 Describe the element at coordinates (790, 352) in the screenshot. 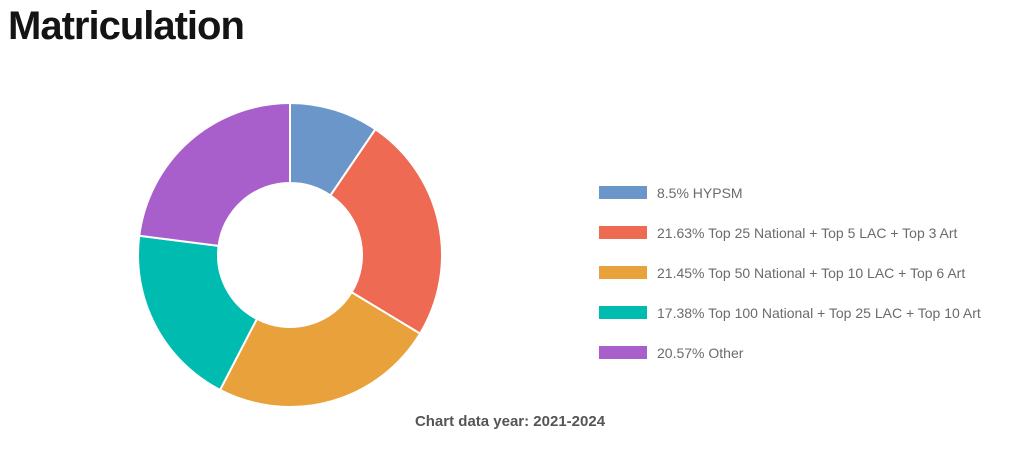

I see `legend-item-4: 20.57% Other` at that location.